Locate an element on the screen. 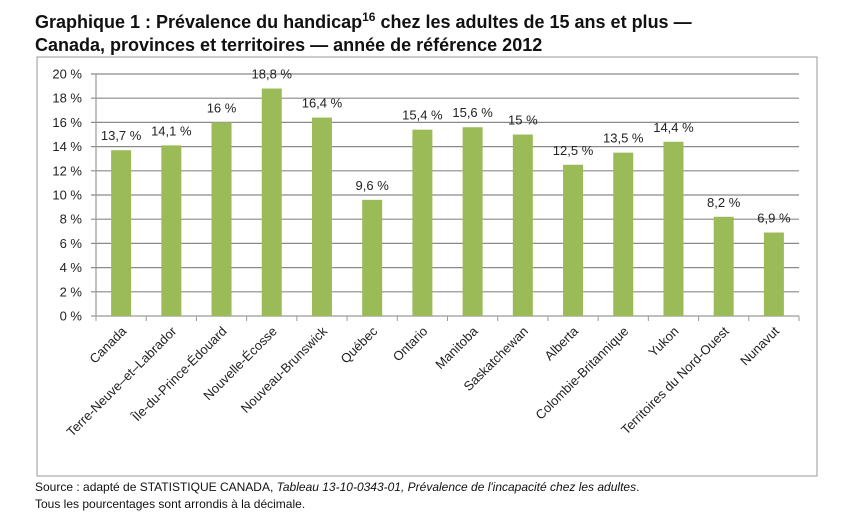 This screenshot has width=848, height=527. y-tick-label: 4 % is located at coordinates (71, 267).